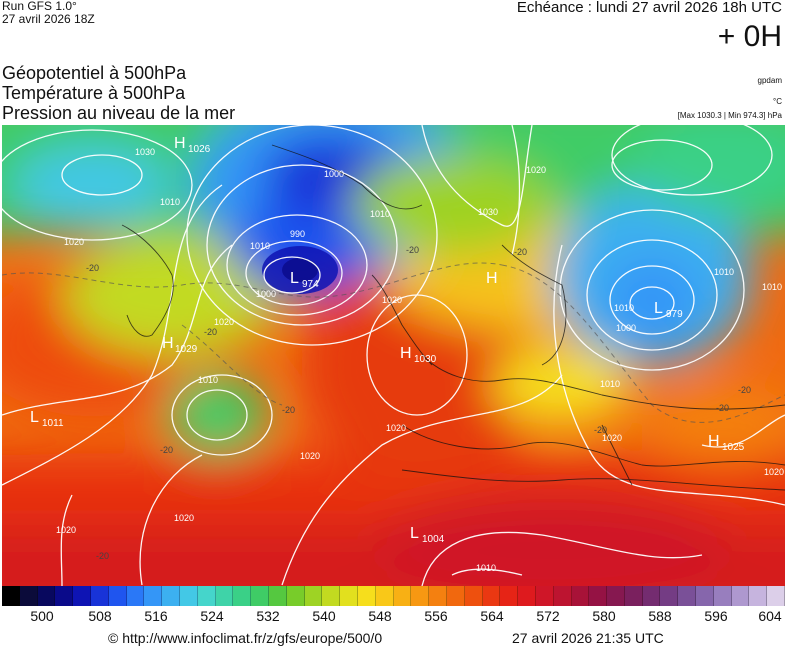 The width and height of the screenshot is (786, 648). Describe the element at coordinates (769, 80) in the screenshot. I see `unit-geopotential: gpdam` at that location.